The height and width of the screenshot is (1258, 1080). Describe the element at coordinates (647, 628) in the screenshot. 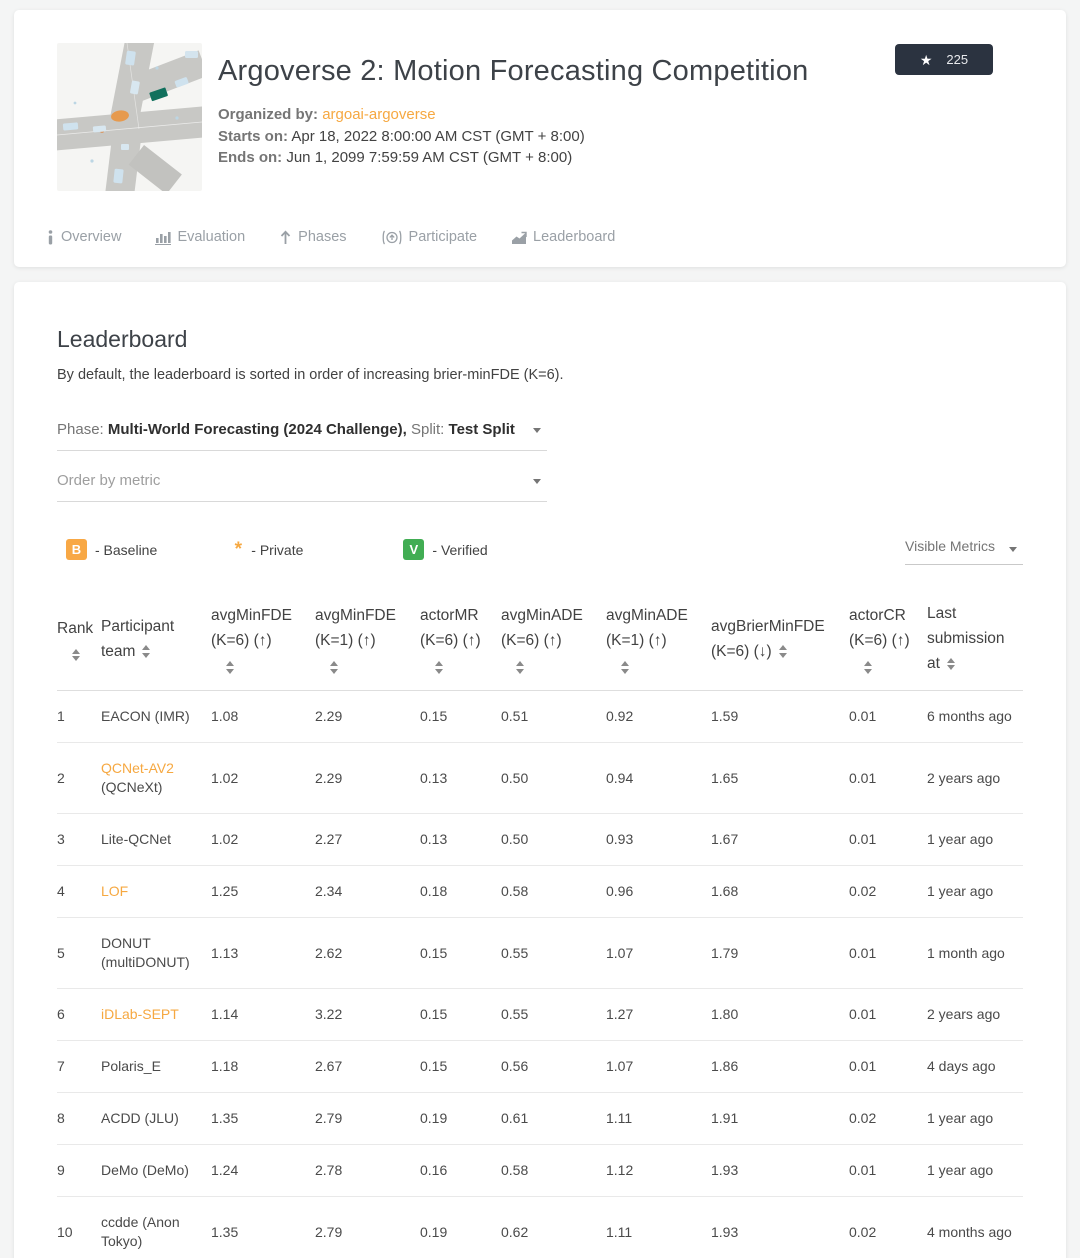

I see `column-header-label: avgMinADE (K=1) (↑)` at that location.